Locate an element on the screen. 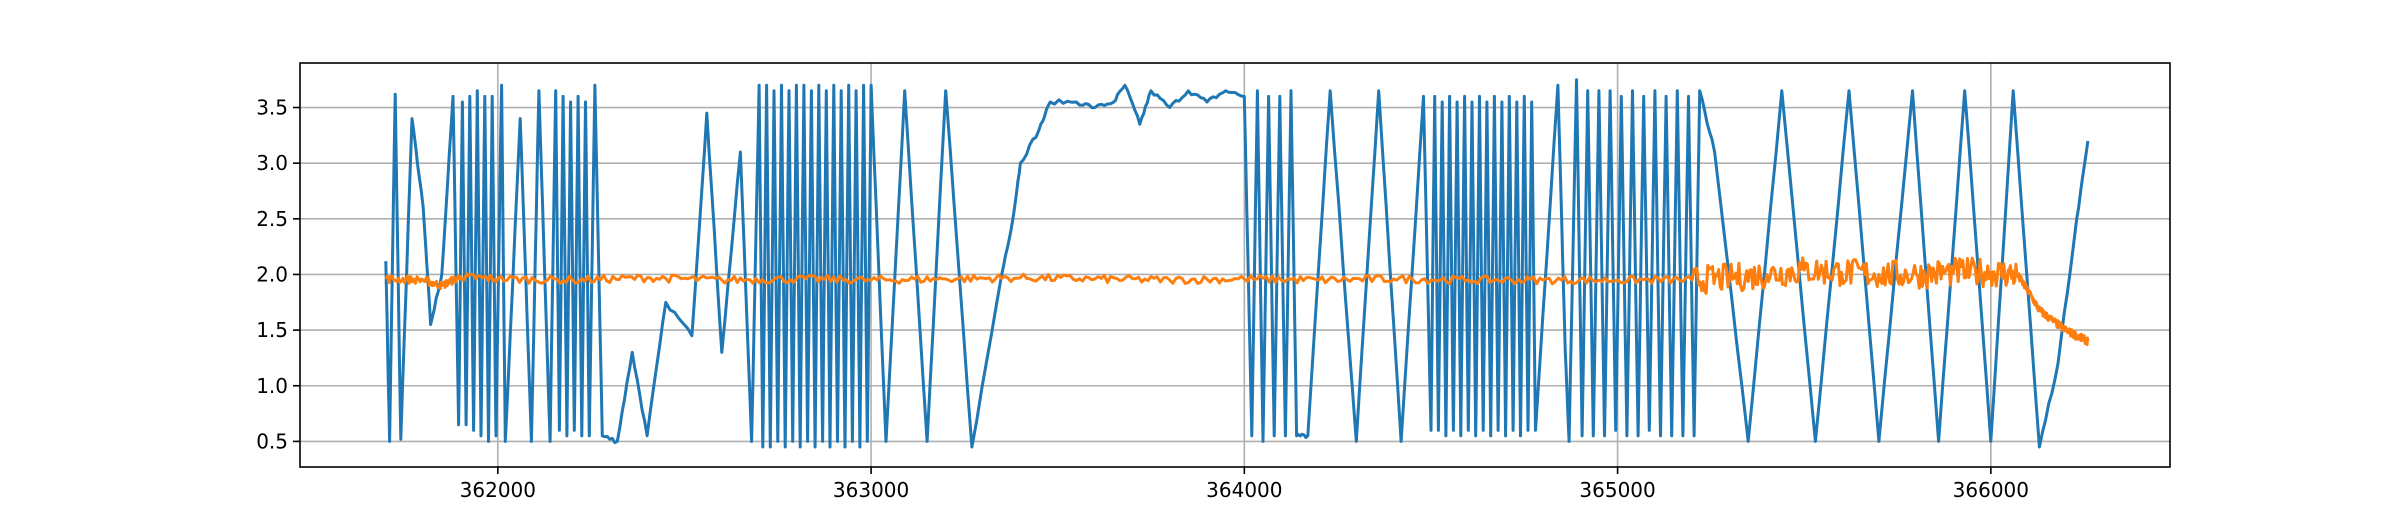  y-tick-label: 2.5 is located at coordinates (272, 219).